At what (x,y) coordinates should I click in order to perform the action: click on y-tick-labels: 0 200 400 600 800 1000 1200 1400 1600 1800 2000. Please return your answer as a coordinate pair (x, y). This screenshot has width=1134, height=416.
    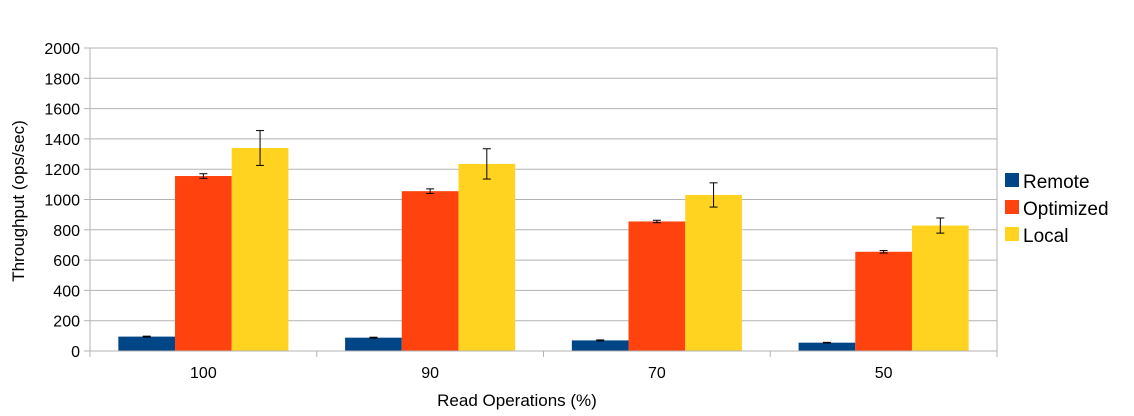
    Looking at the image, I should click on (62, 201).